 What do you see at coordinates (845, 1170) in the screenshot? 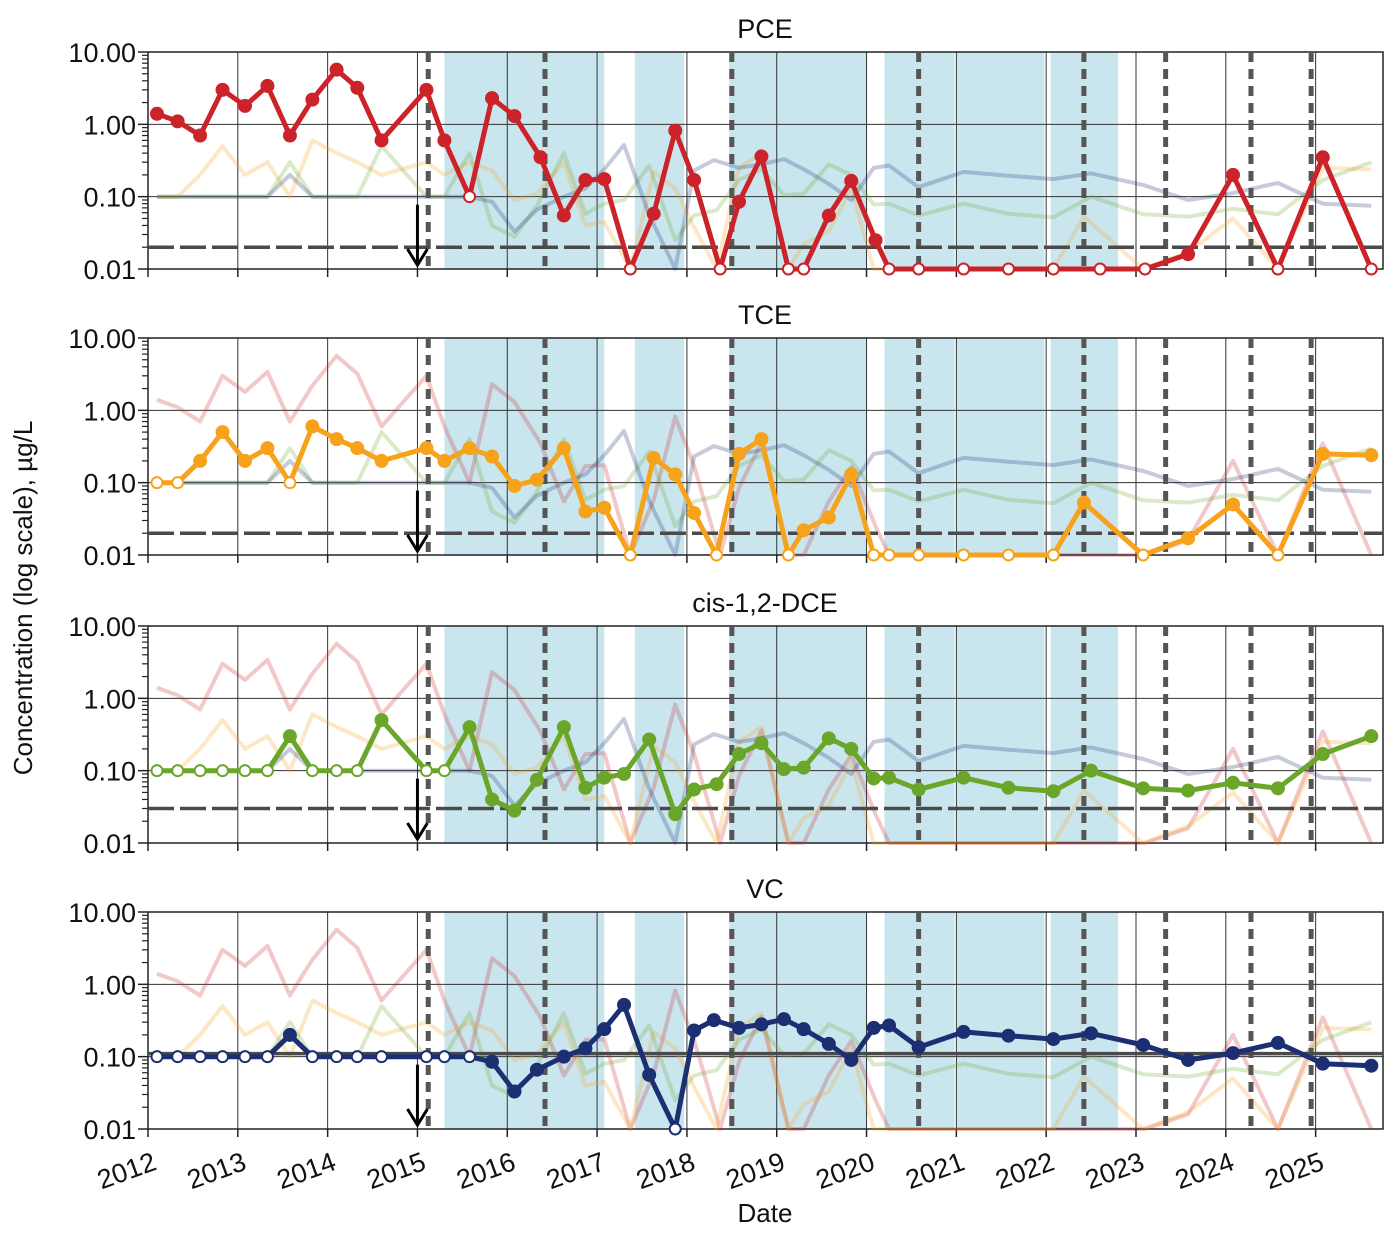
I see `x-tick-label: 2020` at bounding box center [845, 1170].